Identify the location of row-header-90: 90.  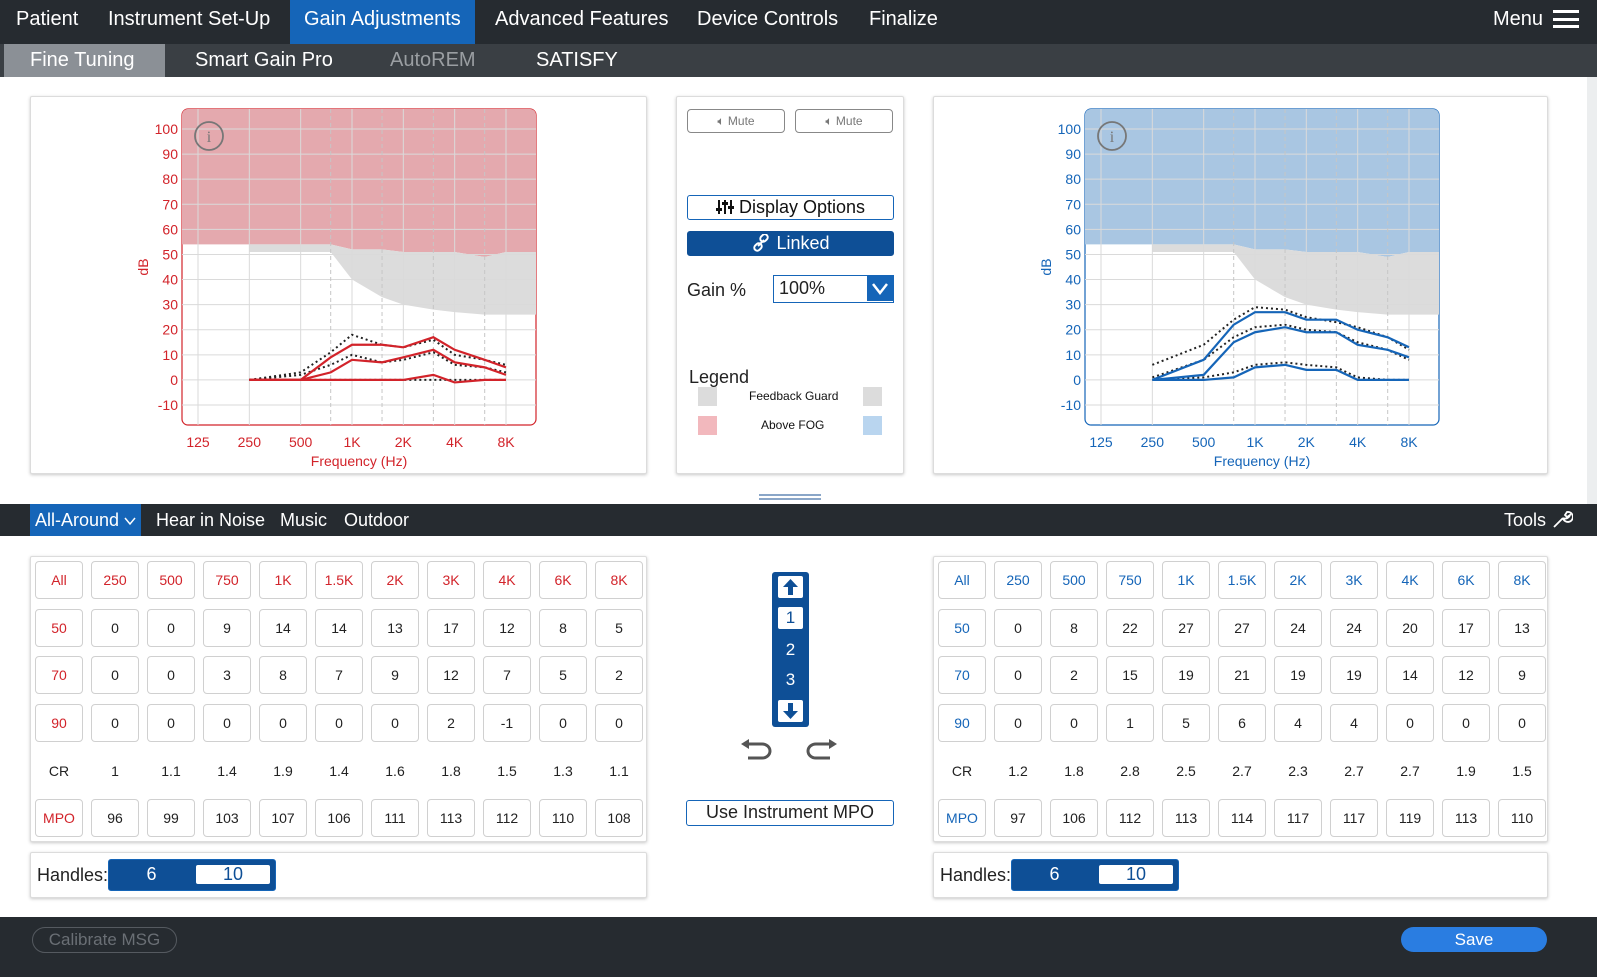
(59, 723).